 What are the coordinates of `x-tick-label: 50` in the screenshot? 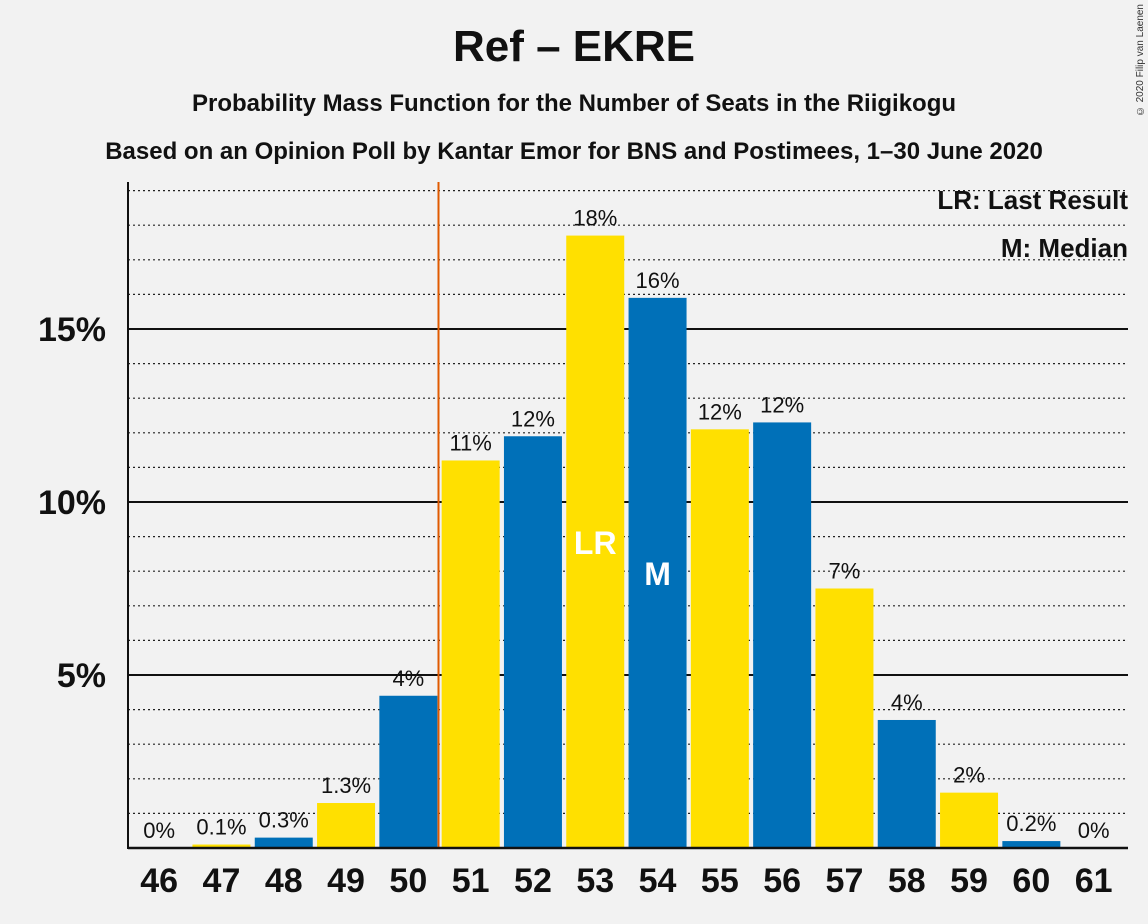 It's located at (408, 881).